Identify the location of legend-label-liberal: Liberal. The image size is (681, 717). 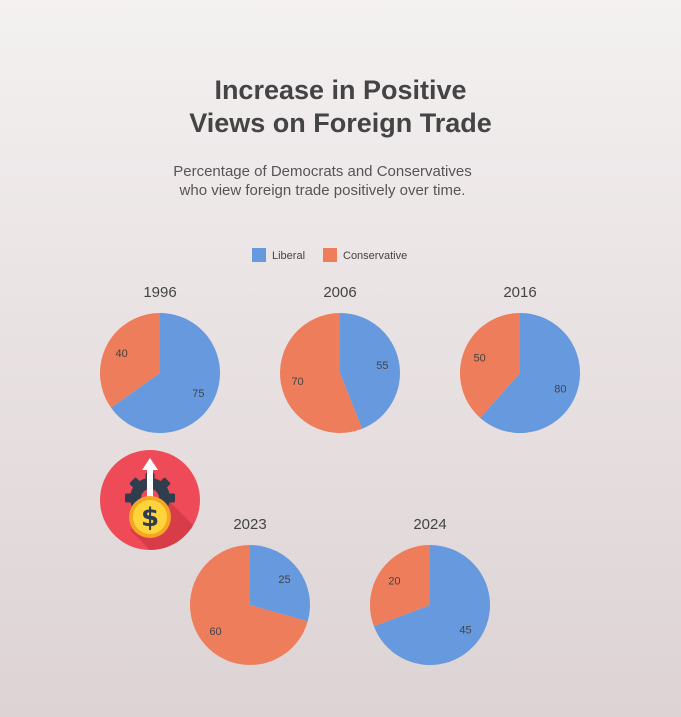
(288, 256).